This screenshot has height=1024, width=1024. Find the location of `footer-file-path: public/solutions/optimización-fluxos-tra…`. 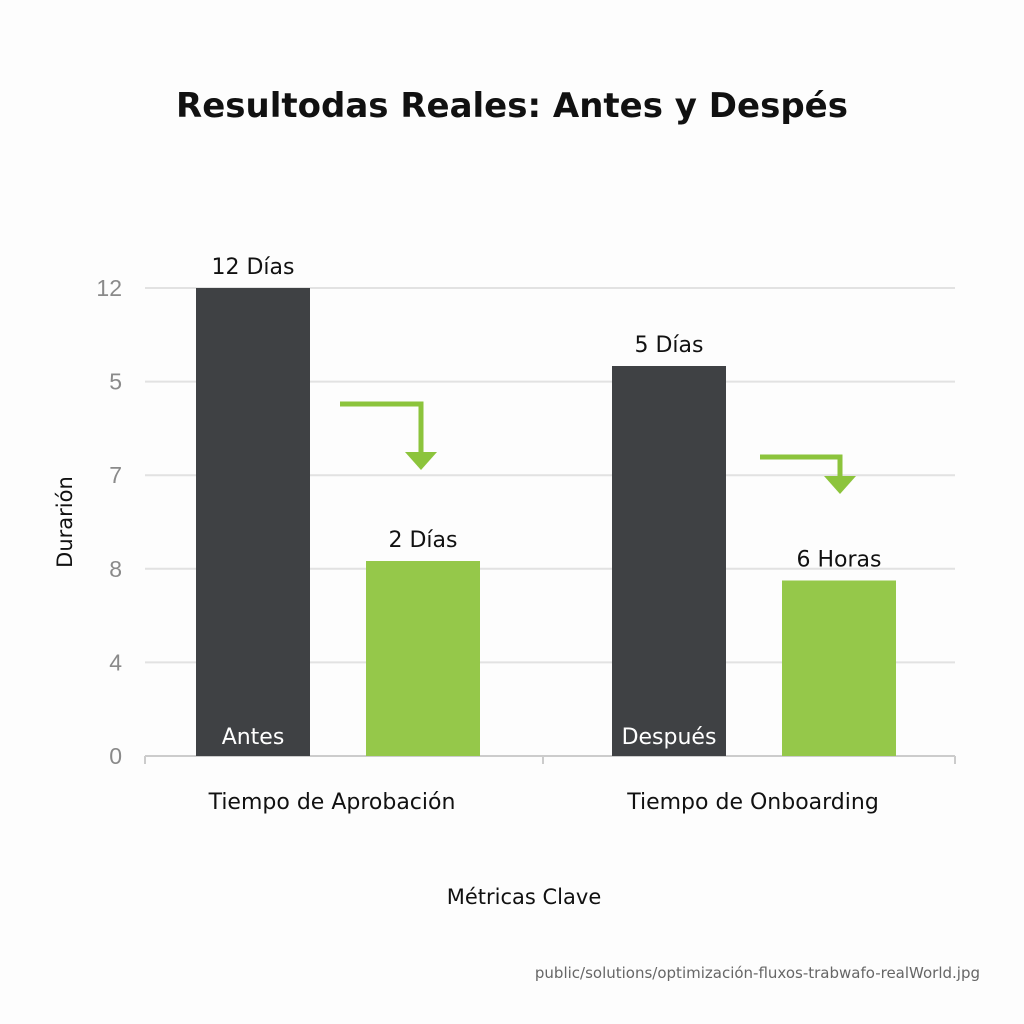

footer-file-path: public/solutions/optimización-fluxos-tra… is located at coordinates (757, 973).